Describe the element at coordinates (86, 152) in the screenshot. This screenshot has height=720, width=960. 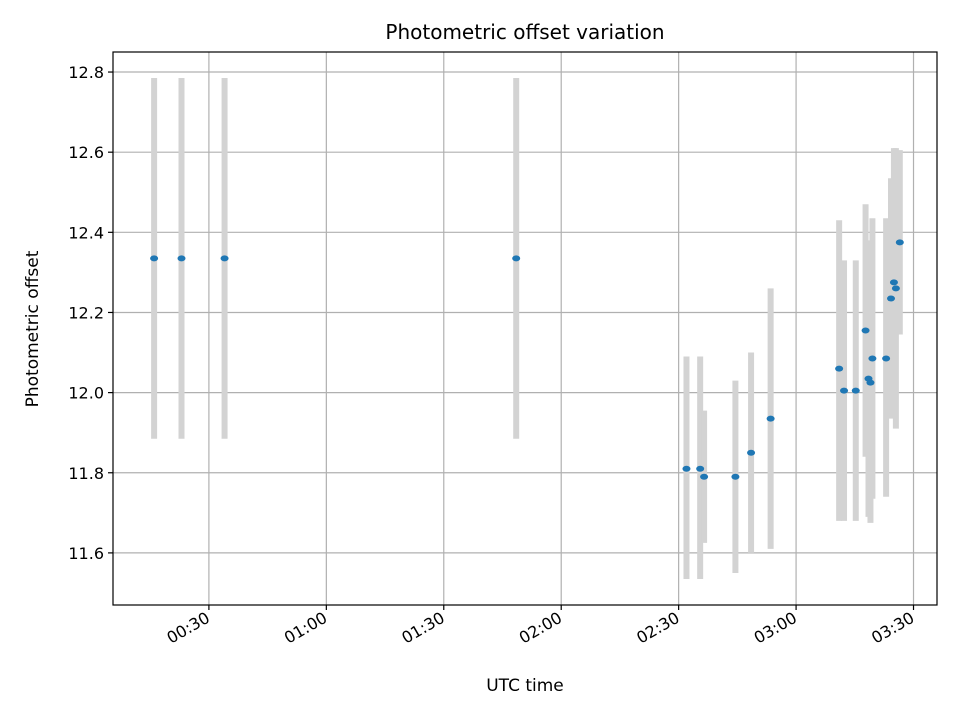
I see `y-tick-label: 12.6` at that location.